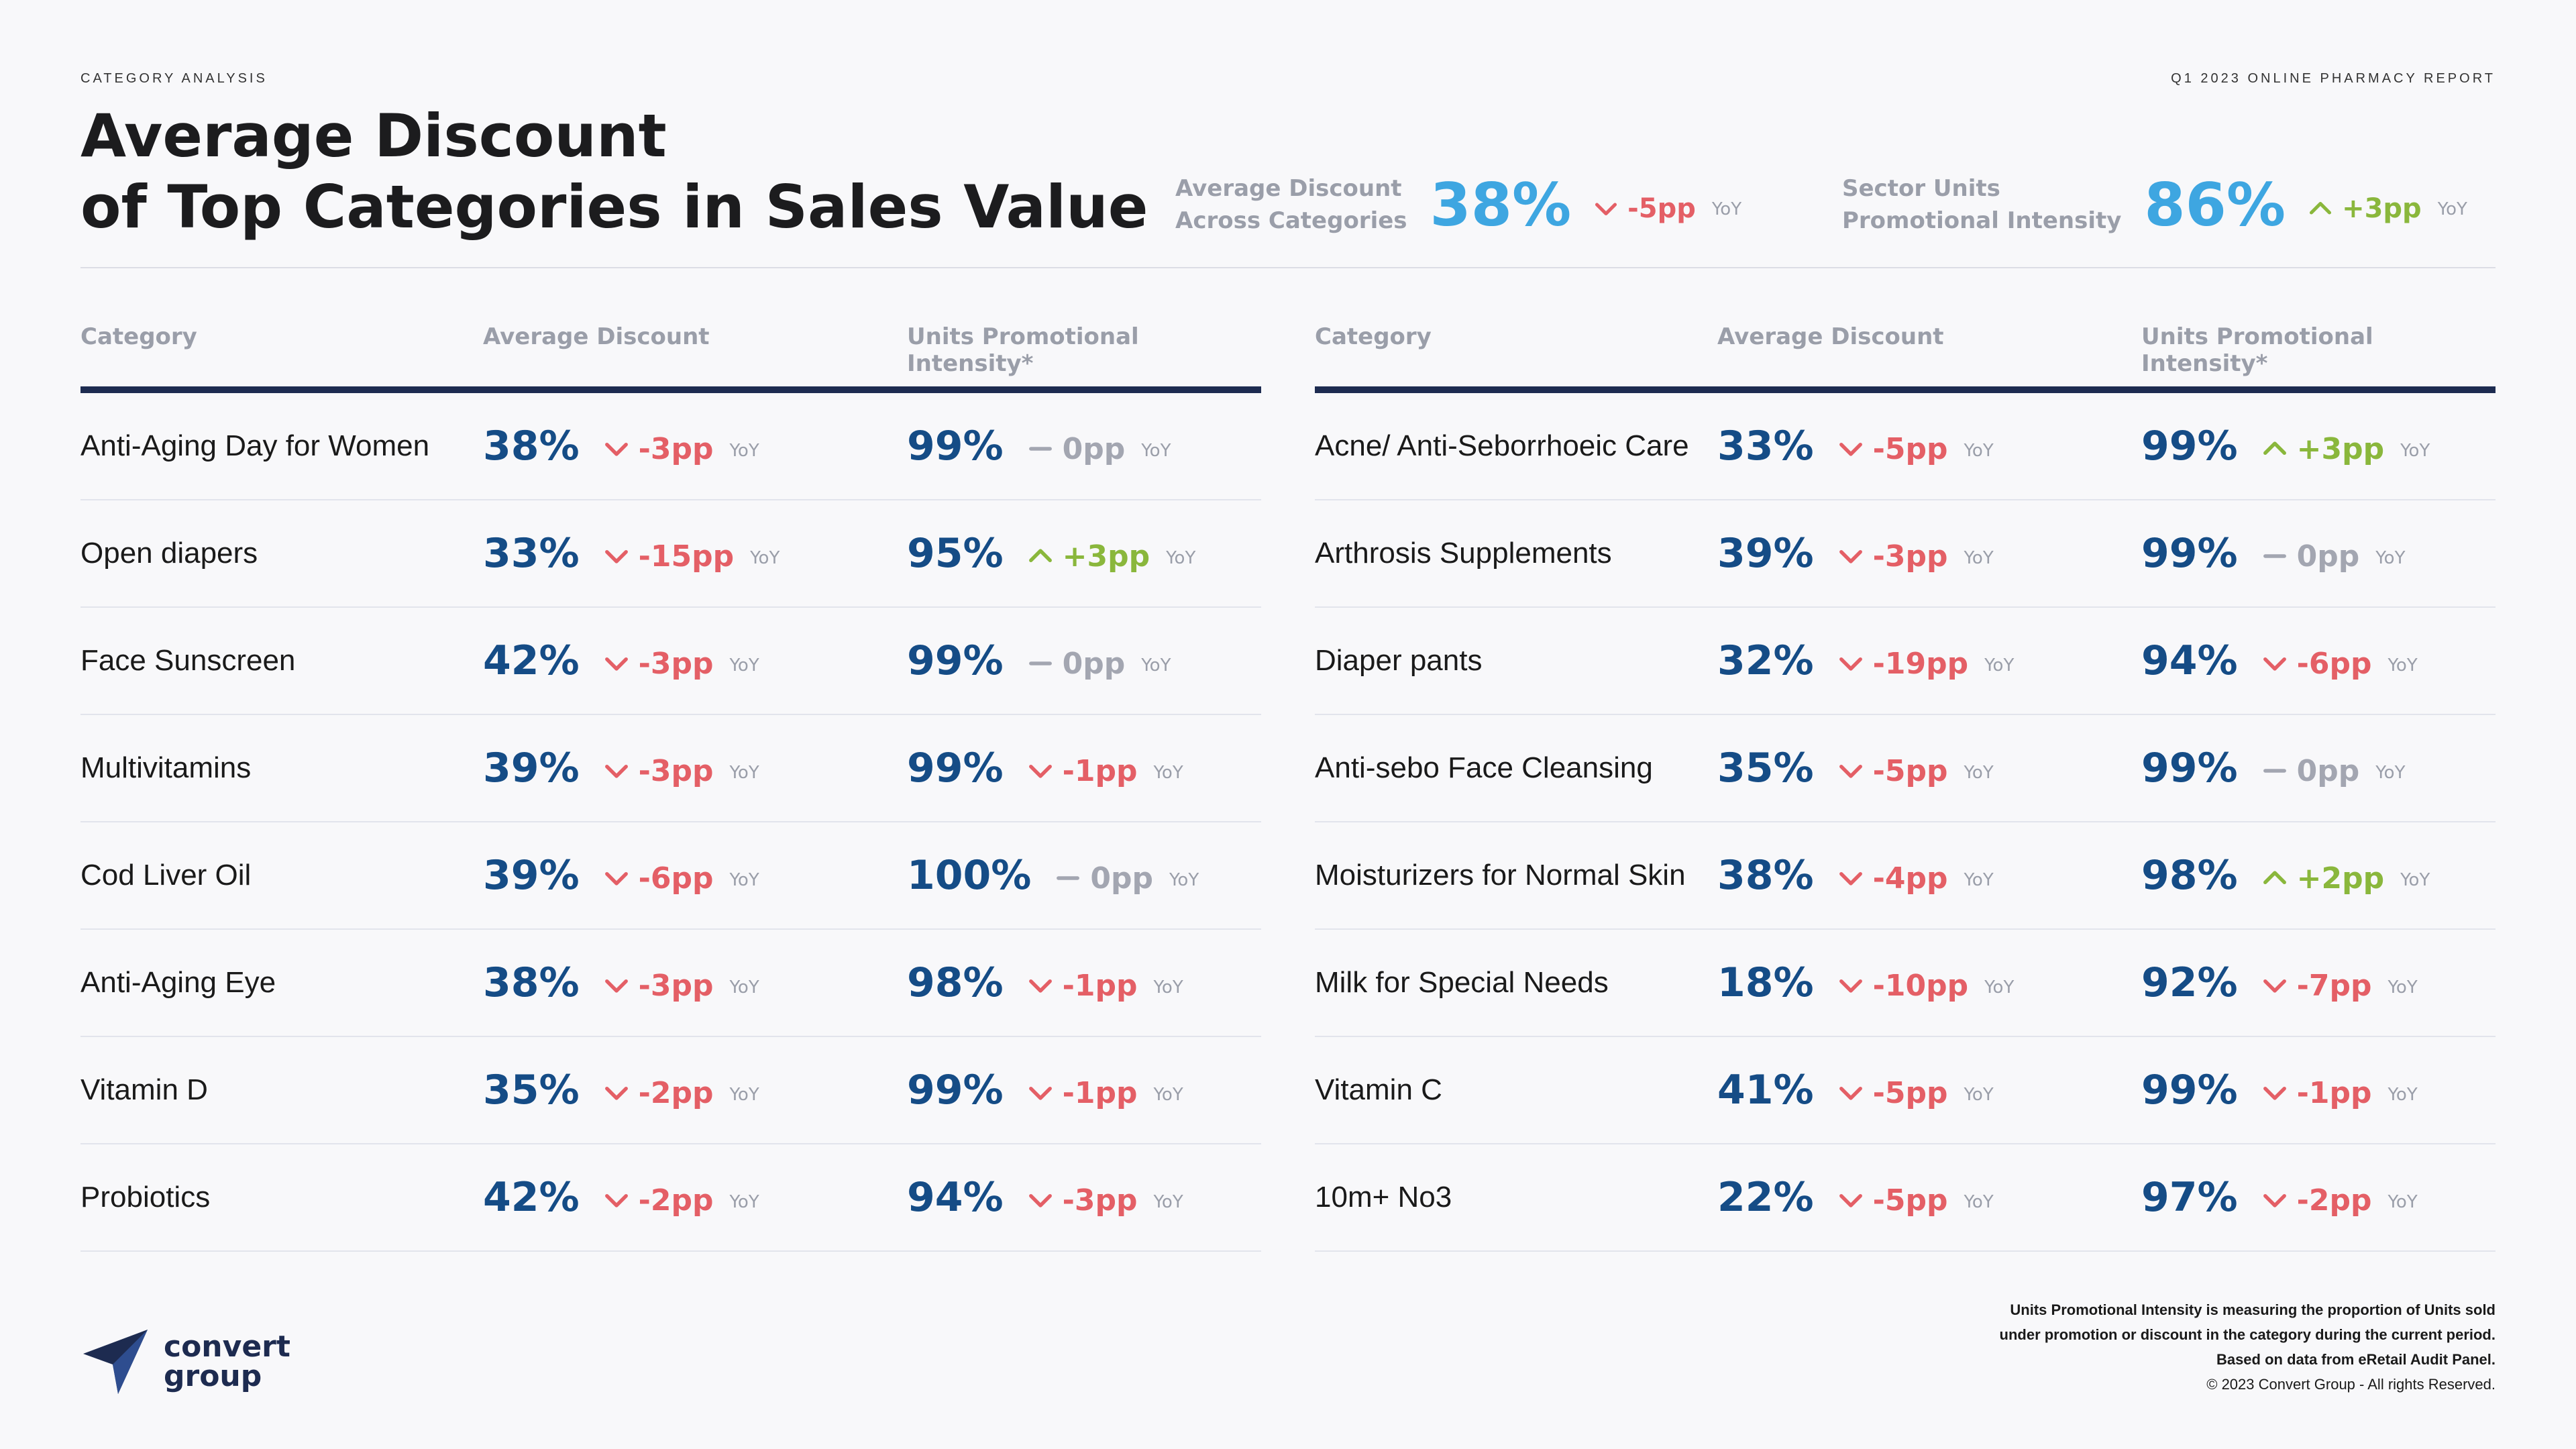 This screenshot has height=1449, width=2576. Describe the element at coordinates (2189, 1197) in the screenshot. I see `promotional-intensity-value: 97%` at that location.